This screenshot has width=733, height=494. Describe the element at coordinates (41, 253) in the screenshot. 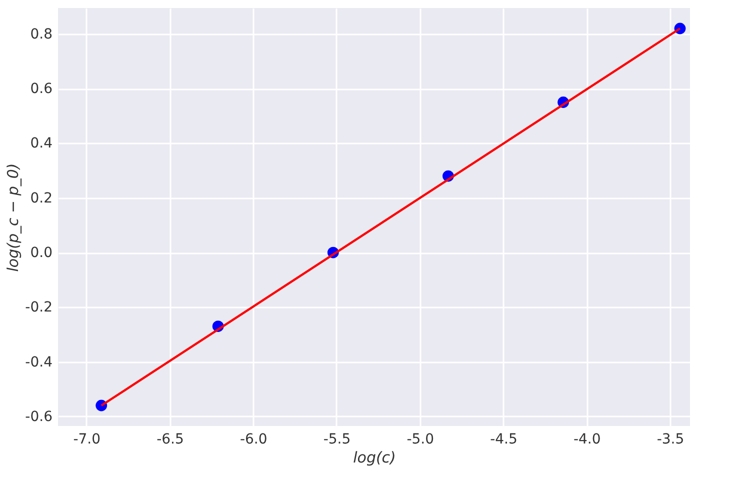

I see `y-tick-label: 0.0` at that location.